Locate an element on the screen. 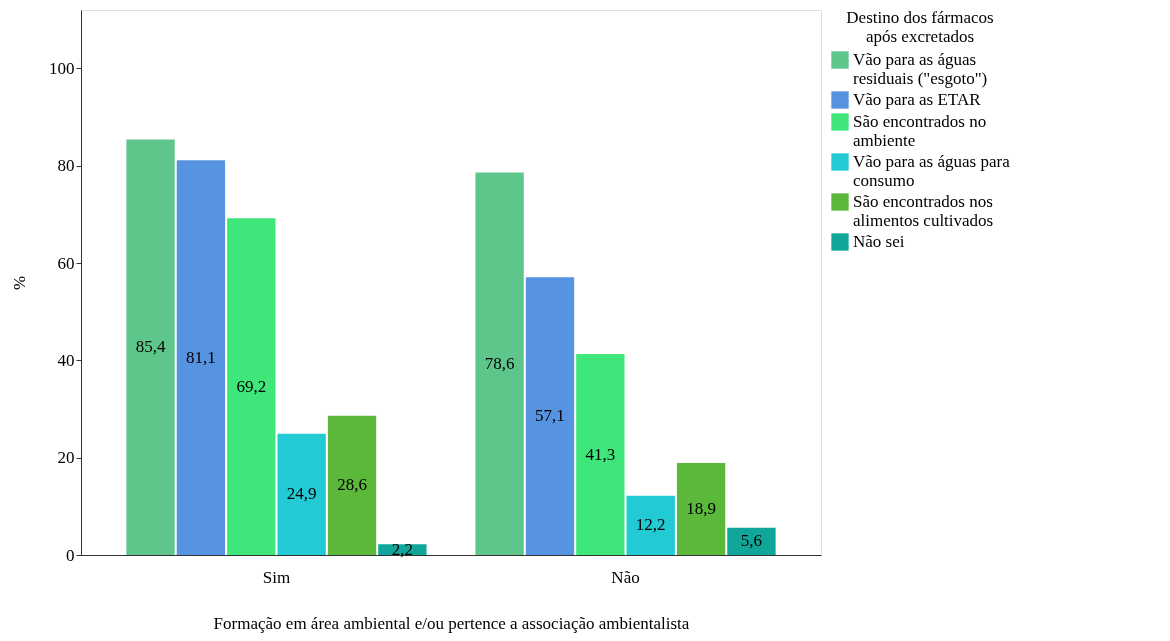  legend-label: São encontrados no ambiente is located at coordinates (920, 131).